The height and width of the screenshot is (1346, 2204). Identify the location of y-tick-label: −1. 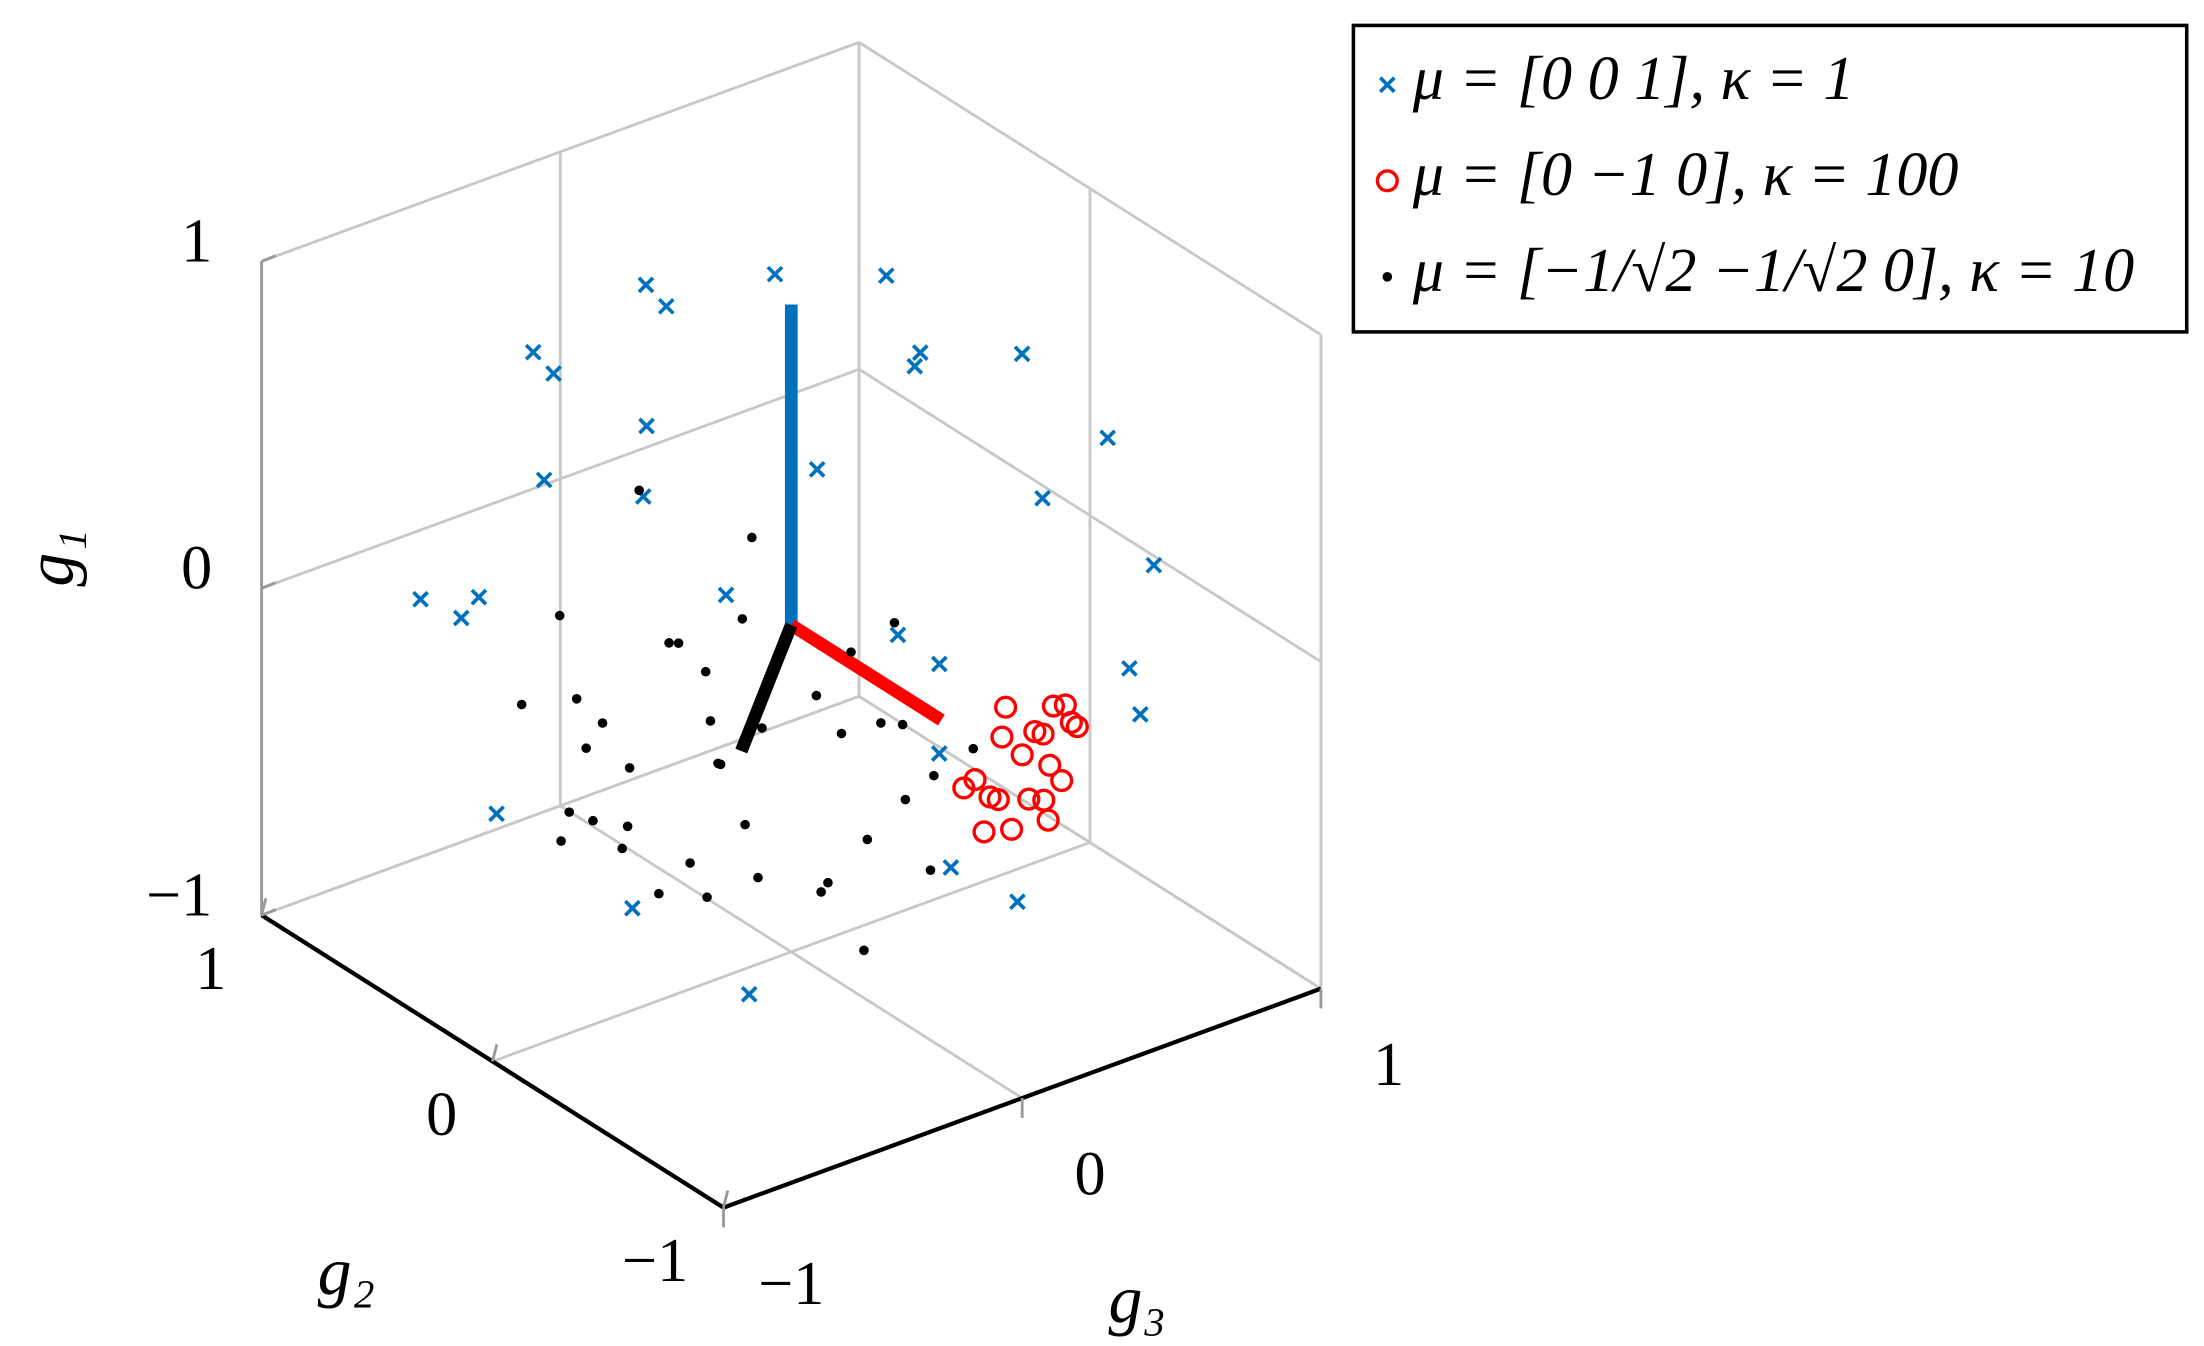
(655, 1261).